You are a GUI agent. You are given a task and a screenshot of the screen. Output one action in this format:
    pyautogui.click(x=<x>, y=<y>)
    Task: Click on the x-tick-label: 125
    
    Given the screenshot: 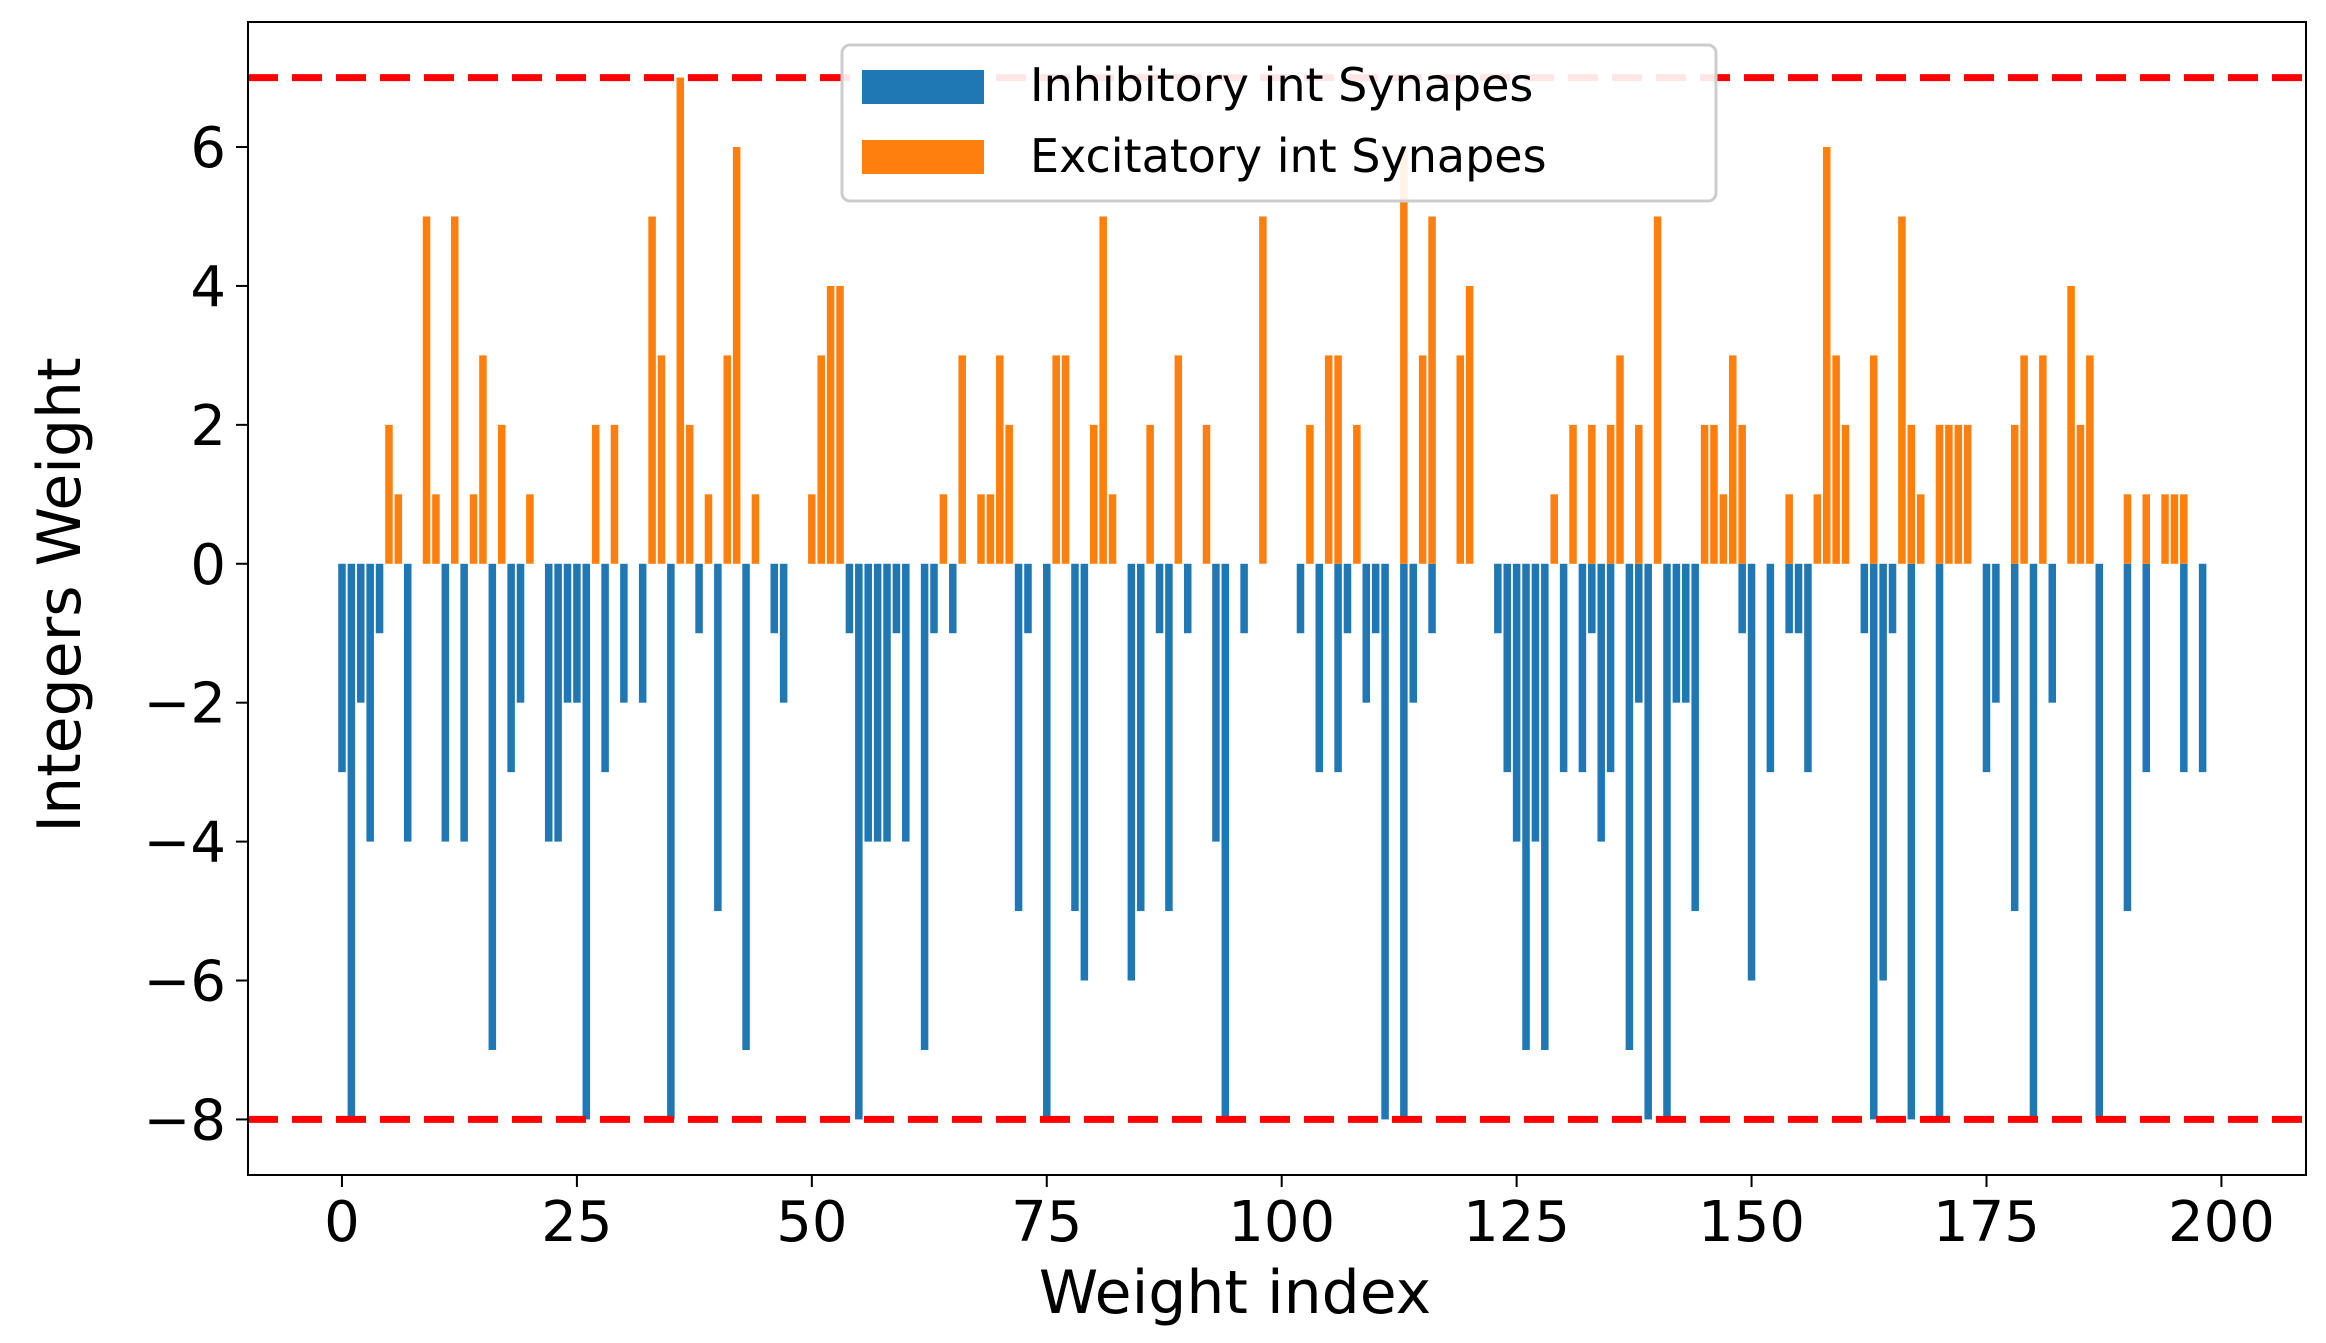 What is the action you would take?
    pyautogui.click(x=1516, y=1222)
    